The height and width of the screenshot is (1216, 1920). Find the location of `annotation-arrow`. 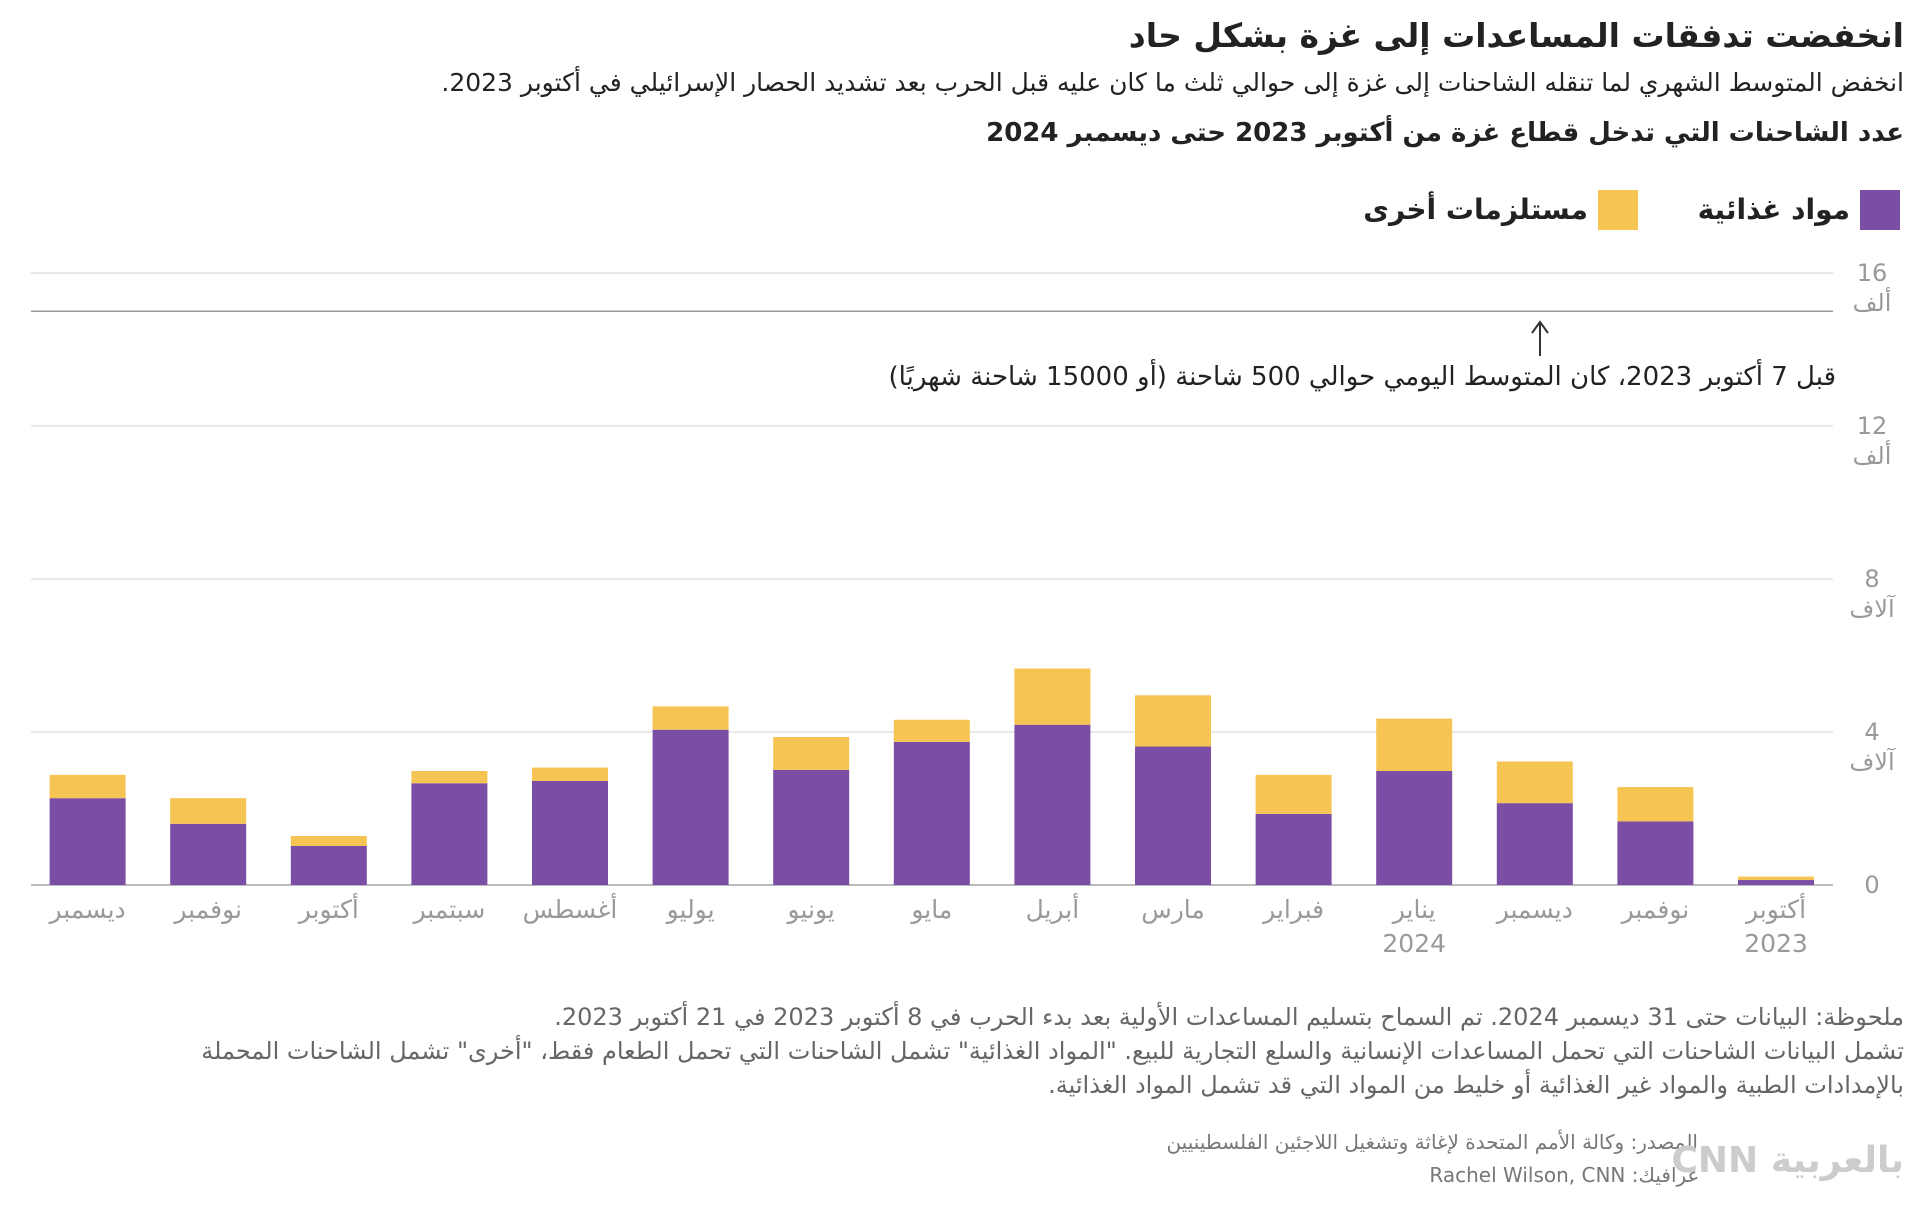

annotation-arrow is located at coordinates (1540, 338).